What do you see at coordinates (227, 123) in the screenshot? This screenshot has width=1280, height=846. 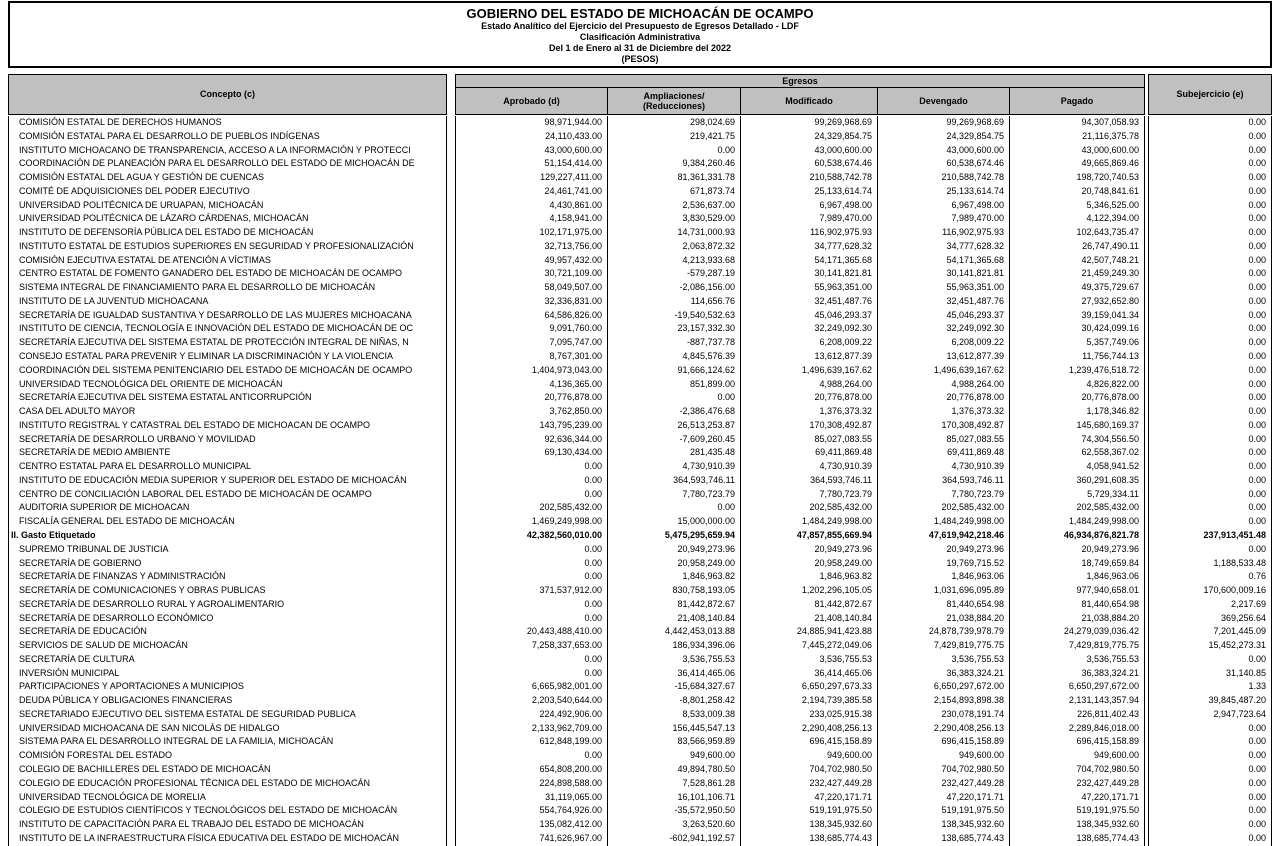 I see `row-concepto: COMISIÓN ESTATAL DE DERECHOS HUMANOS` at bounding box center [227, 123].